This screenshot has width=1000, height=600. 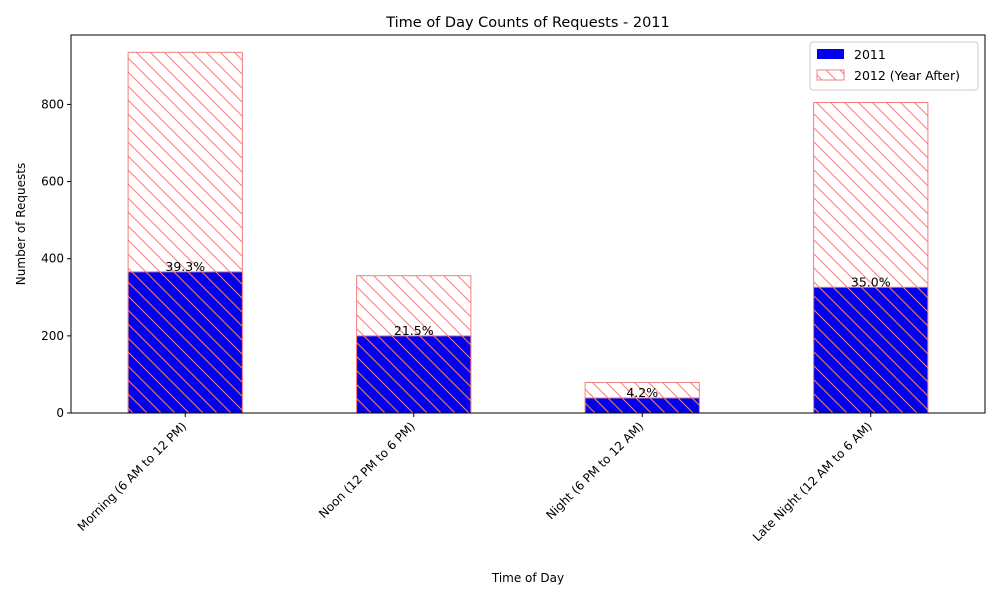 I want to click on y-tick-label-1: 200, so click(x=52, y=336).